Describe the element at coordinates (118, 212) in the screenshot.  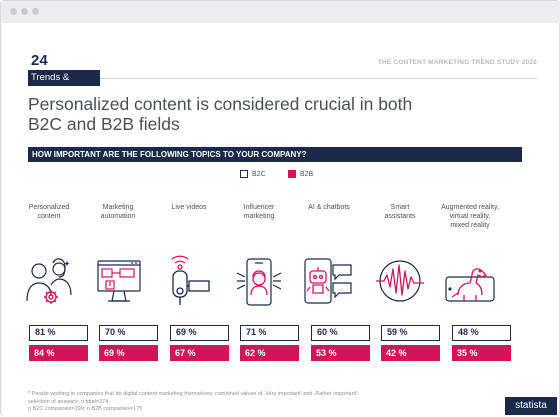
I see `topic-label: Marketing automation` at that location.